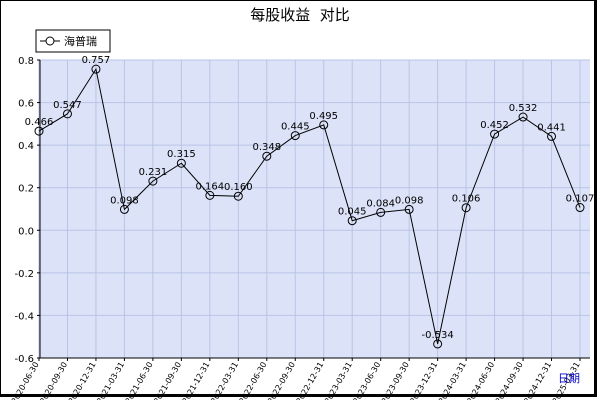  What do you see at coordinates (466, 199) in the screenshot?
I see `data-label: 0.106` at bounding box center [466, 199].